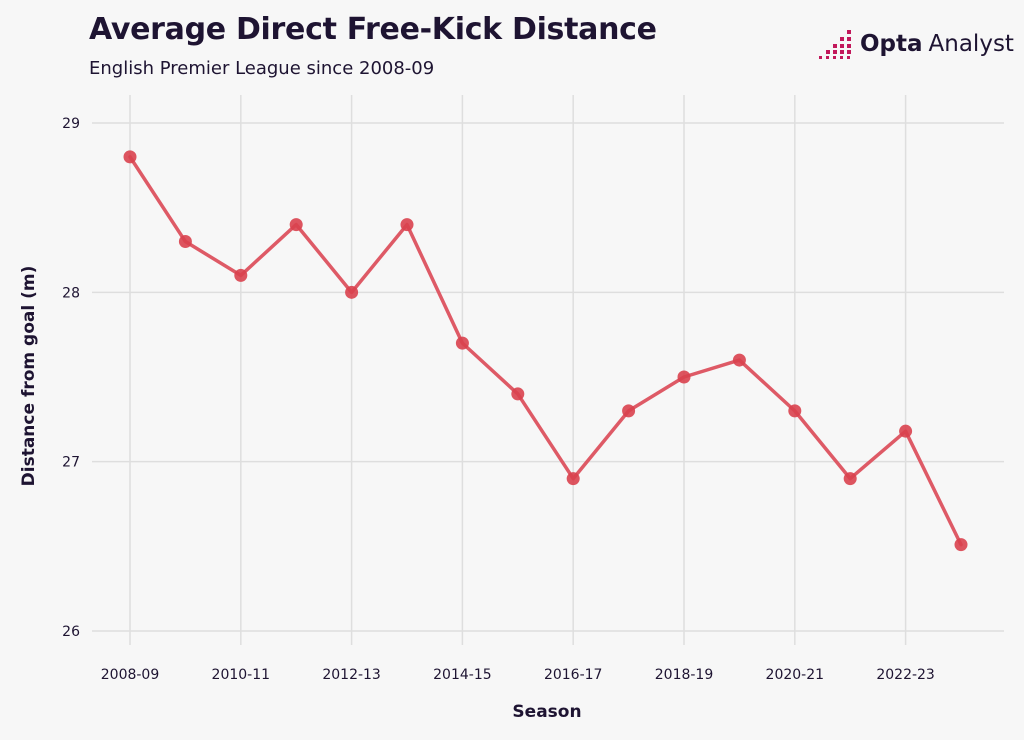  I want to click on x-tick-label: 2008-09, so click(130, 675).